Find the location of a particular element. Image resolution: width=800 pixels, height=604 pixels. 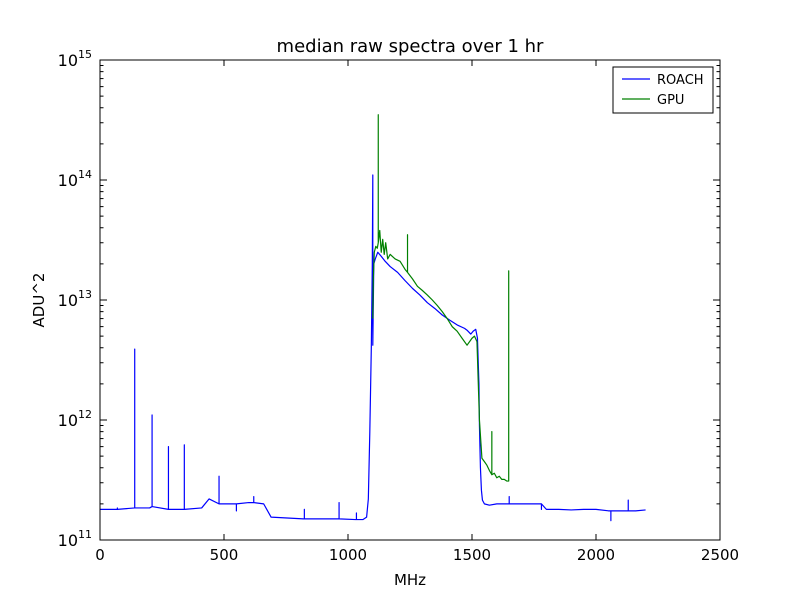

y-tick-label: 1015 is located at coordinates (75, 59).